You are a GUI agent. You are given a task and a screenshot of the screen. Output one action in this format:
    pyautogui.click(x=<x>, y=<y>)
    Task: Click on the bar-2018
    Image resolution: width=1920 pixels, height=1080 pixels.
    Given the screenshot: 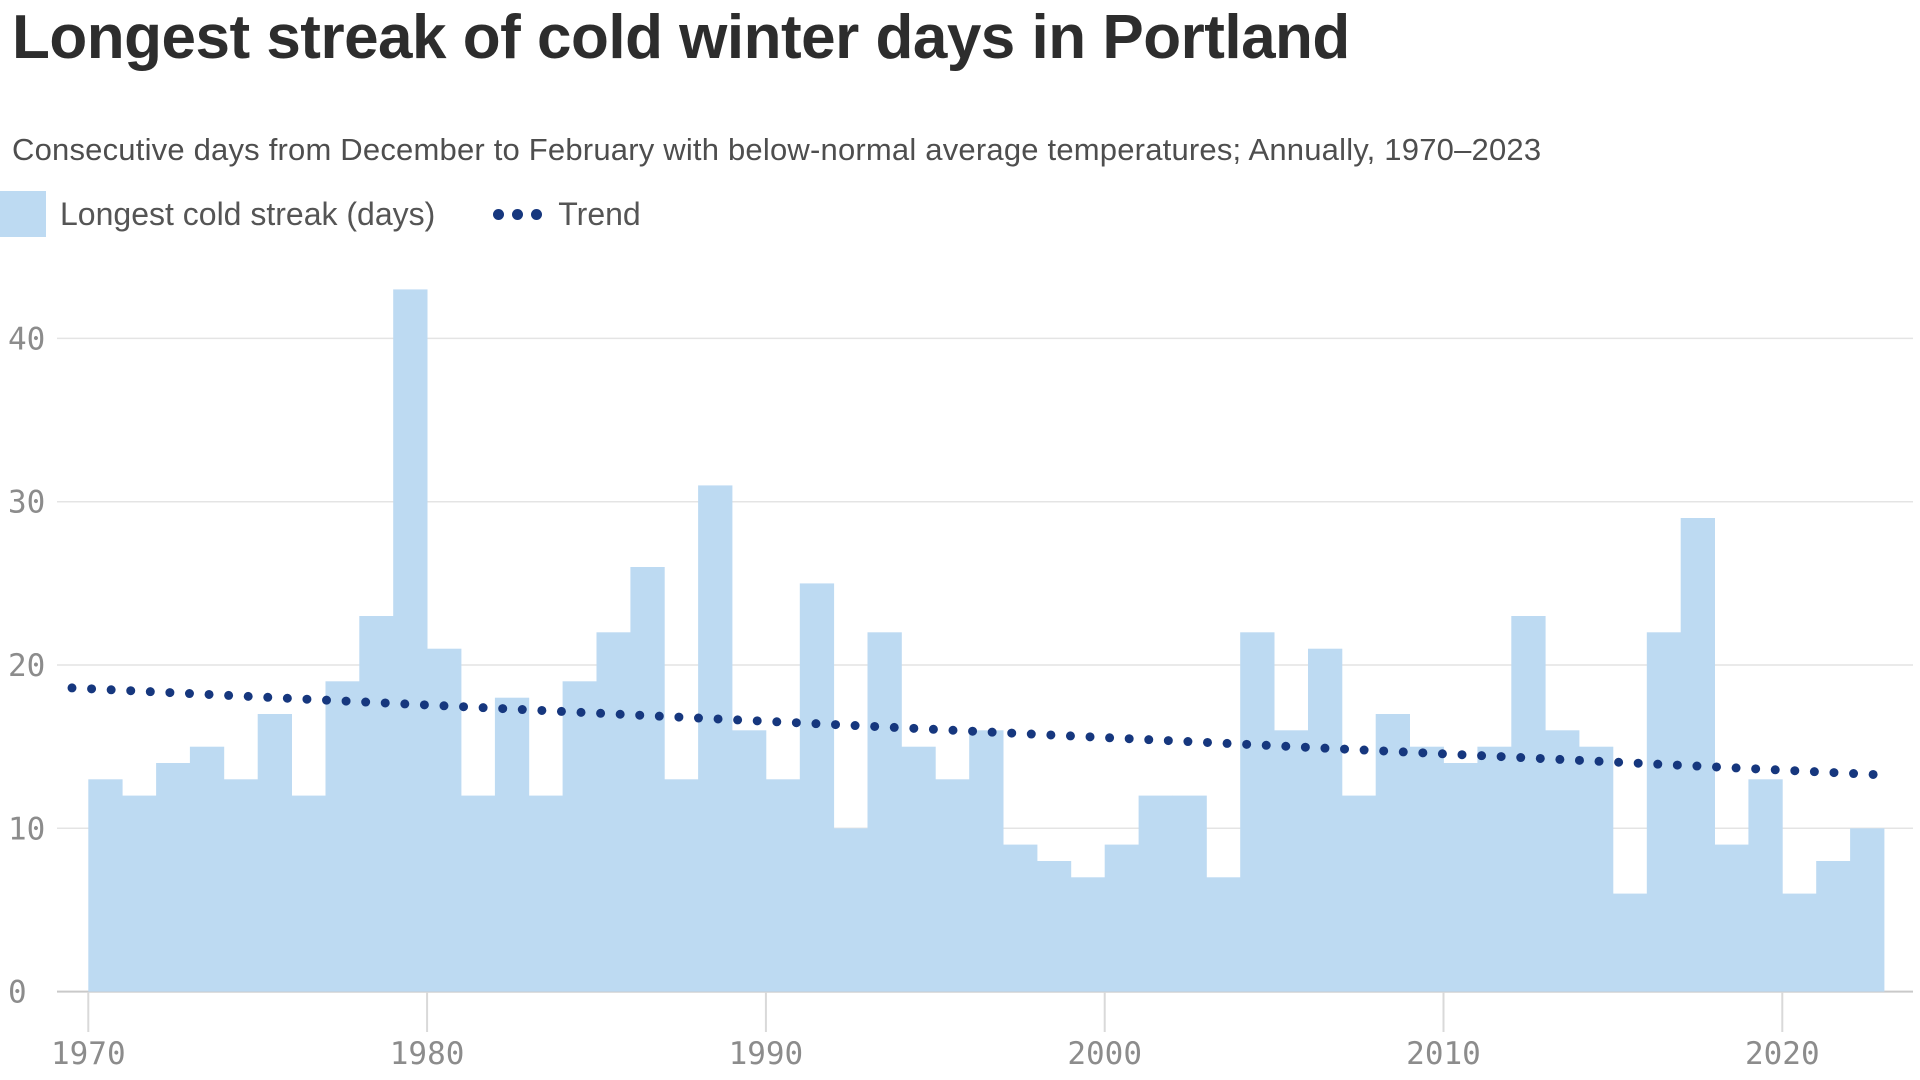 What is the action you would take?
    pyautogui.click(x=1731, y=918)
    